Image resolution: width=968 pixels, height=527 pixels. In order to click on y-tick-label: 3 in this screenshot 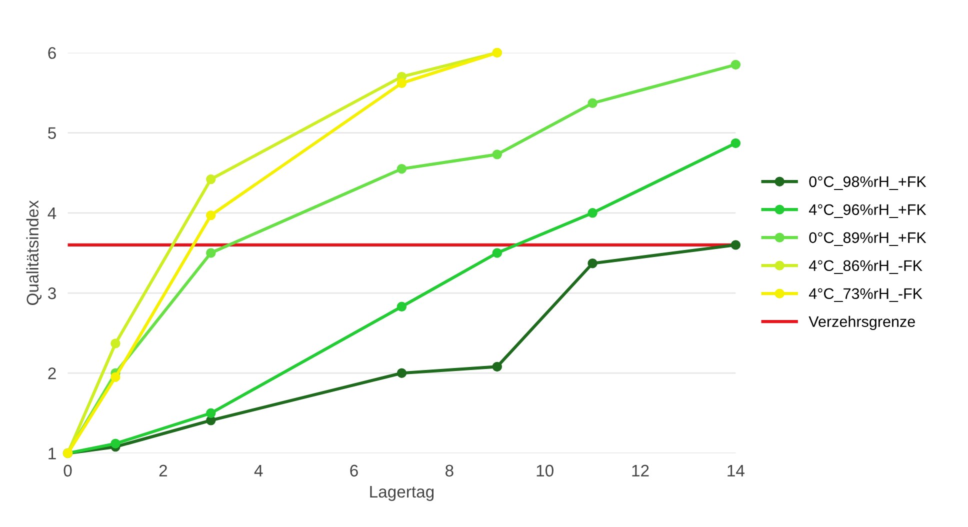, I will do `click(52, 293)`.